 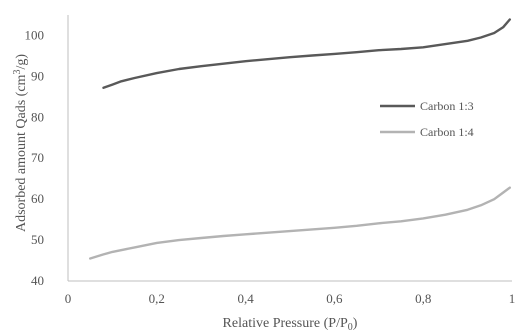 I want to click on y-axis-title-end: /g), so click(x=21, y=62).